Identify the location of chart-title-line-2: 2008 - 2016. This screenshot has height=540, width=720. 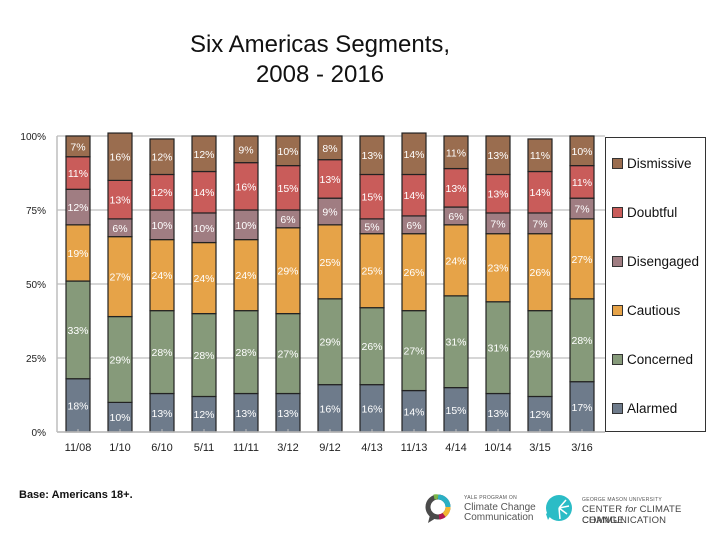
(320, 74).